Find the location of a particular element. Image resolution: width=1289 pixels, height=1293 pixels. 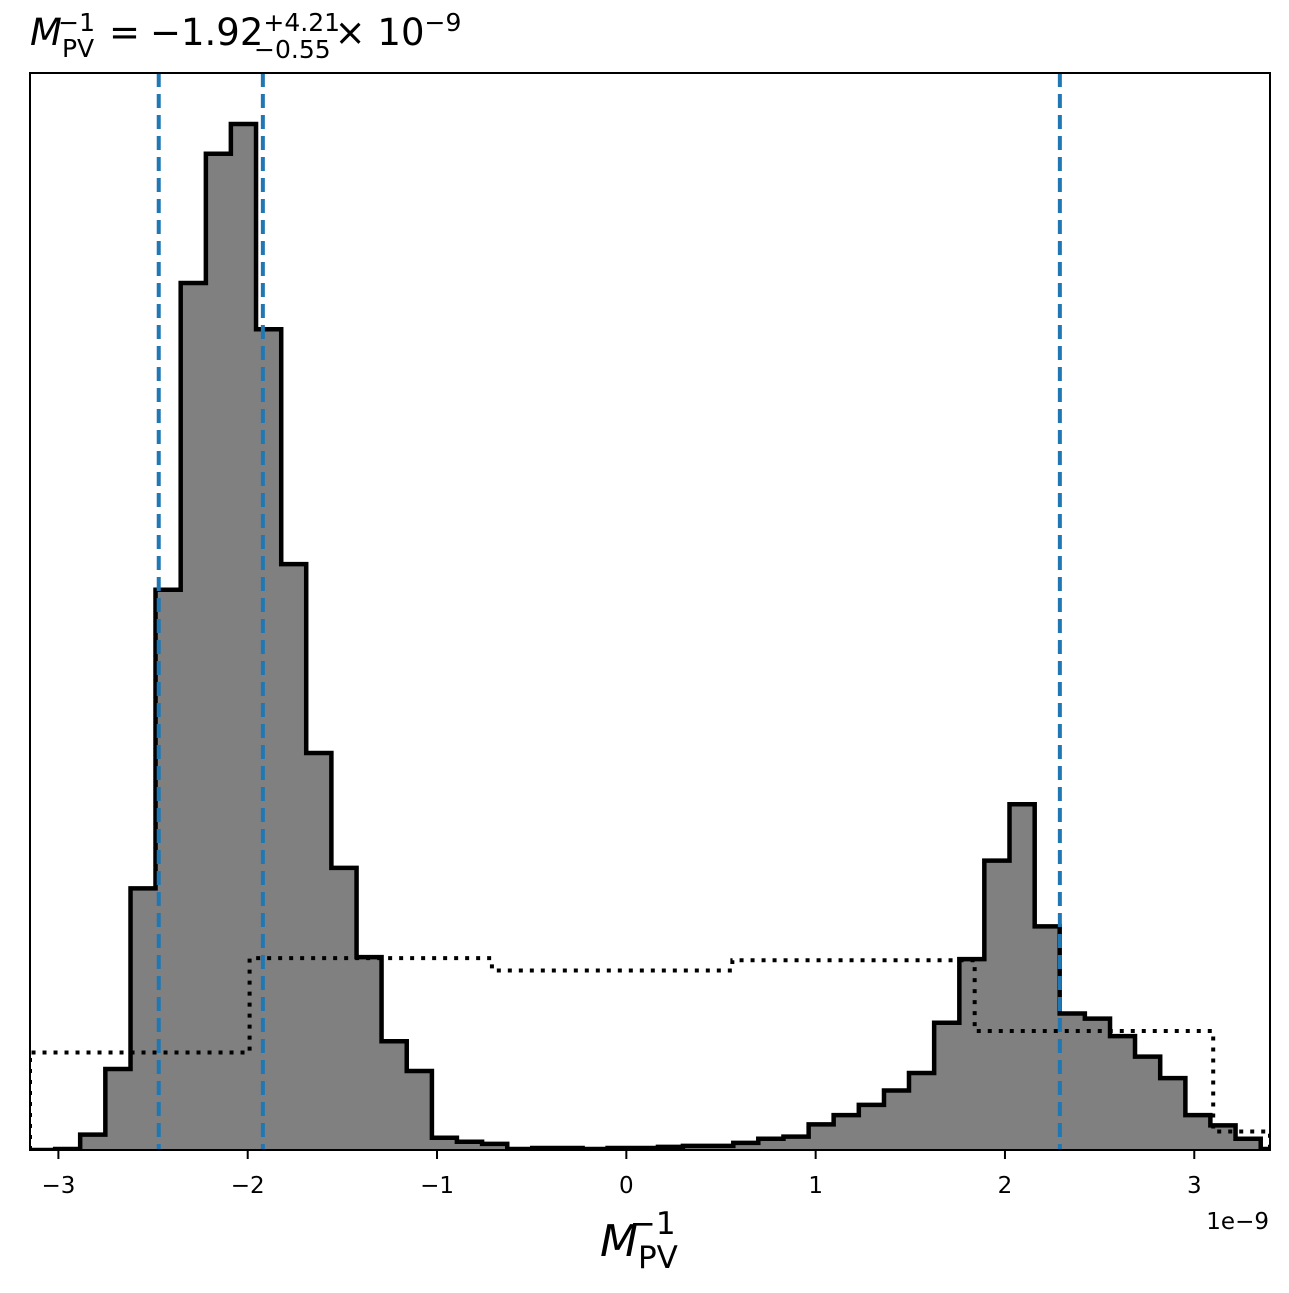

title-multiplier: × 10 is located at coordinates (380, 32).